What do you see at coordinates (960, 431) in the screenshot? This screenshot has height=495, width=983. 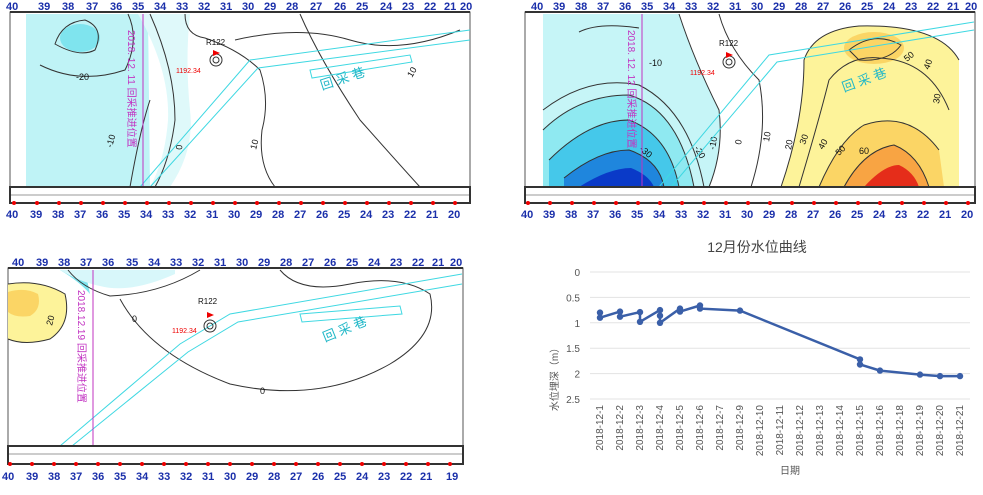 I see `x-tick-label: 2018-12-21` at bounding box center [960, 431].